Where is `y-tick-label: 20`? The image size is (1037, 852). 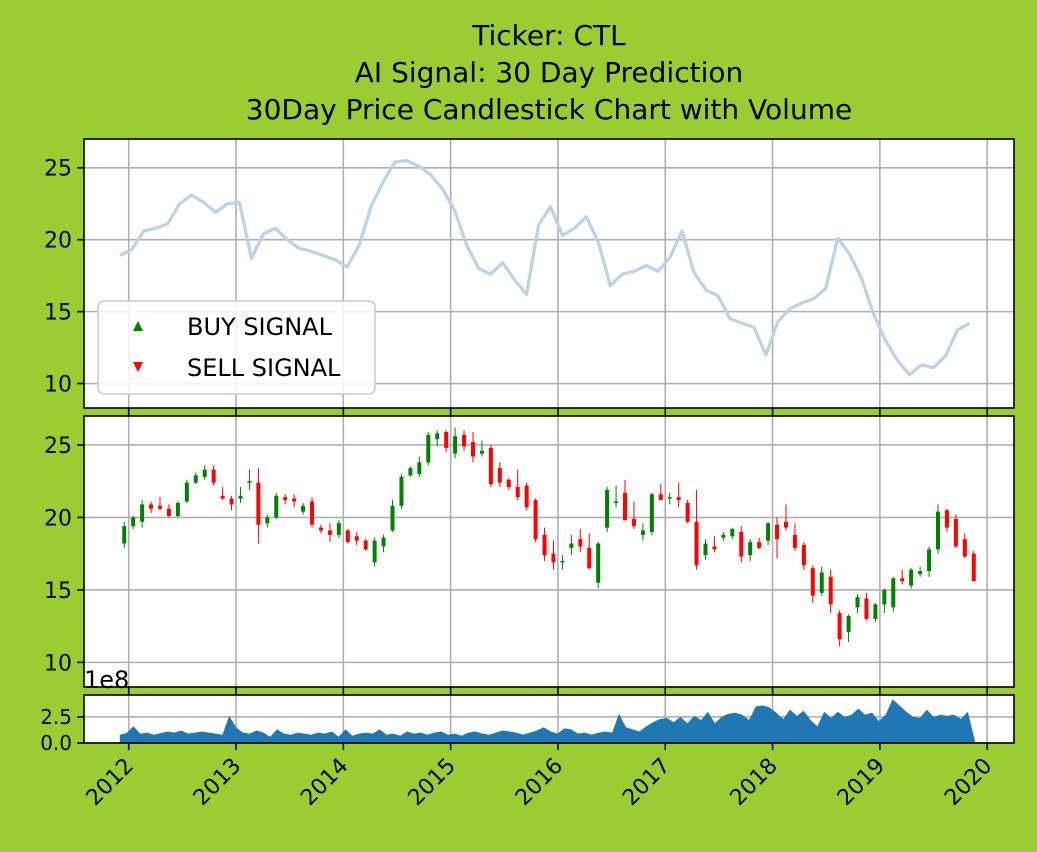 y-tick-label: 20 is located at coordinates (58, 241).